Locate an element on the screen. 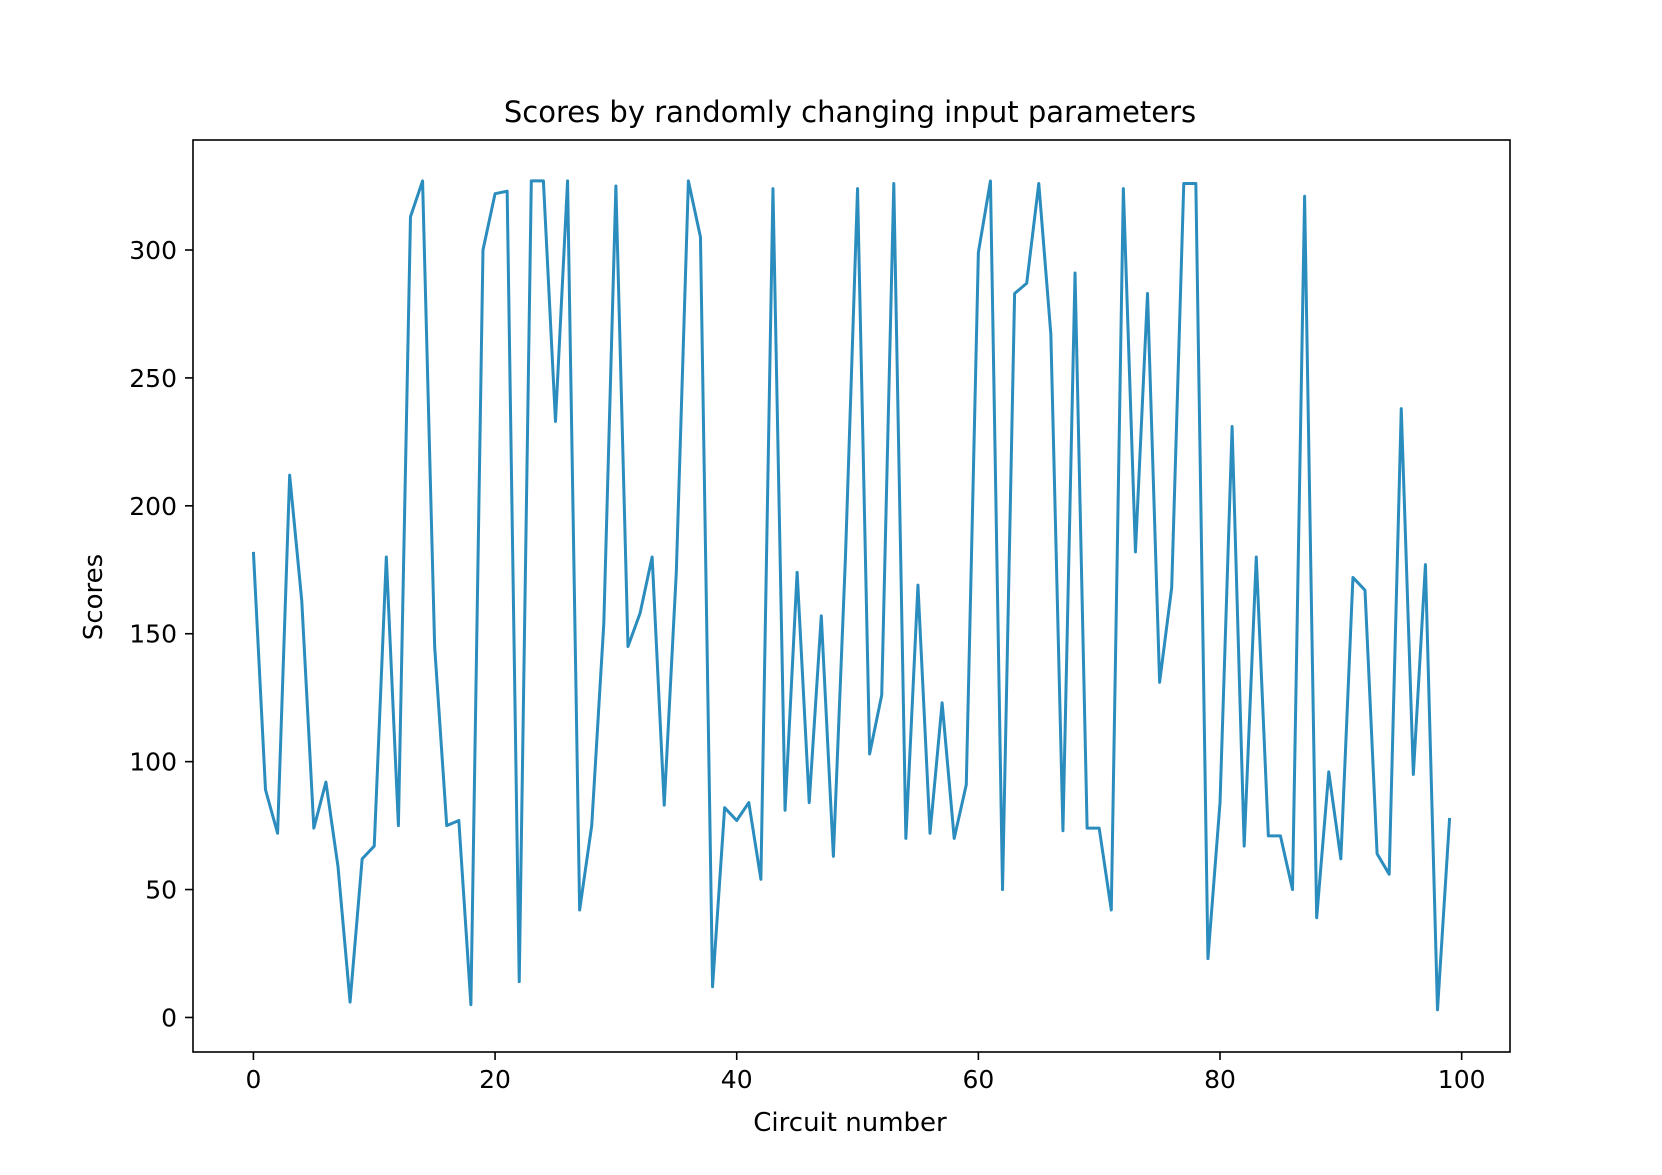  y-tick-label: 250 is located at coordinates (153, 378).